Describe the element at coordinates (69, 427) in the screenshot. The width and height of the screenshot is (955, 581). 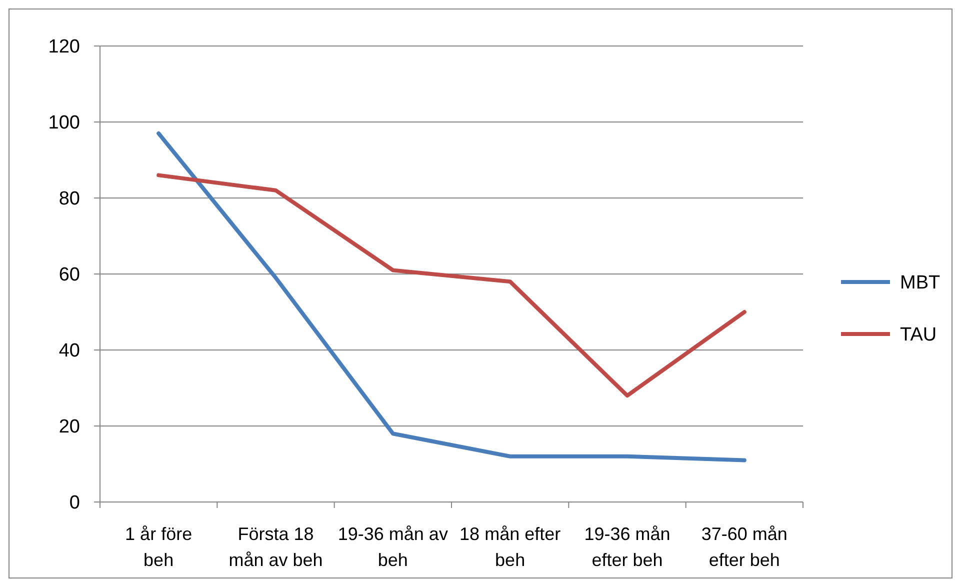
I see `y-tick-label: 20` at that location.